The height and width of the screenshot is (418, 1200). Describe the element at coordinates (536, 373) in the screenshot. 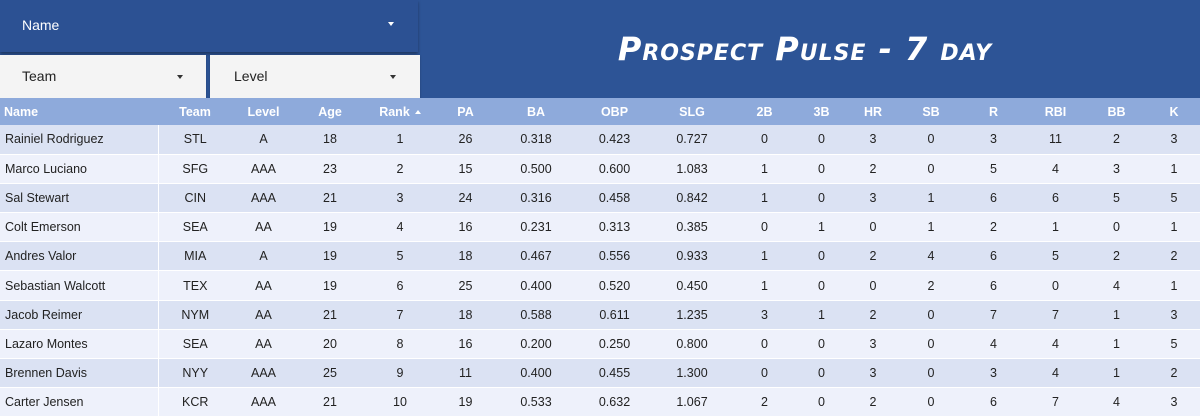

I see `cell-ba: 0.400` at that location.